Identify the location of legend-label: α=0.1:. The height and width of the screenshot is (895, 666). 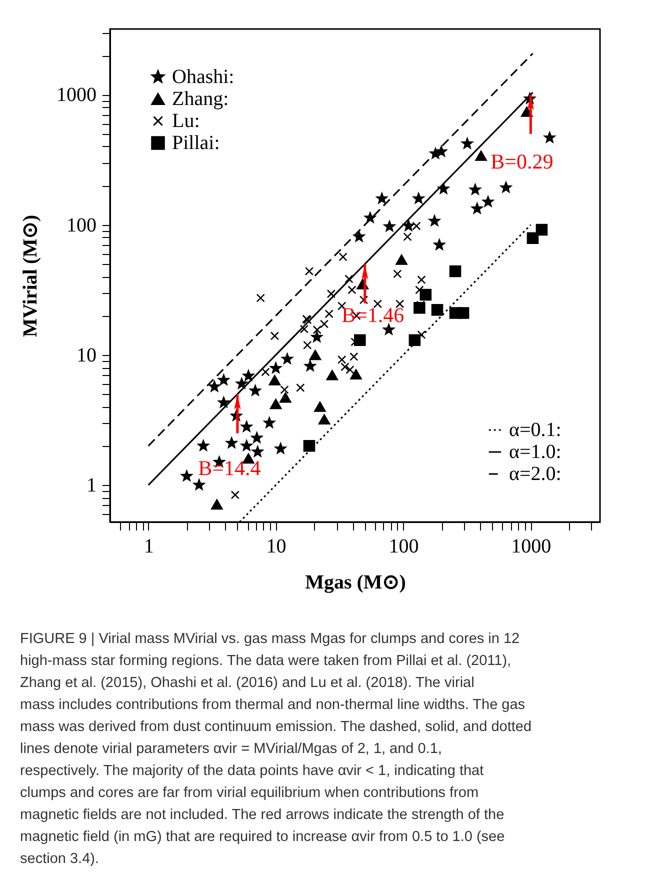
(535, 430).